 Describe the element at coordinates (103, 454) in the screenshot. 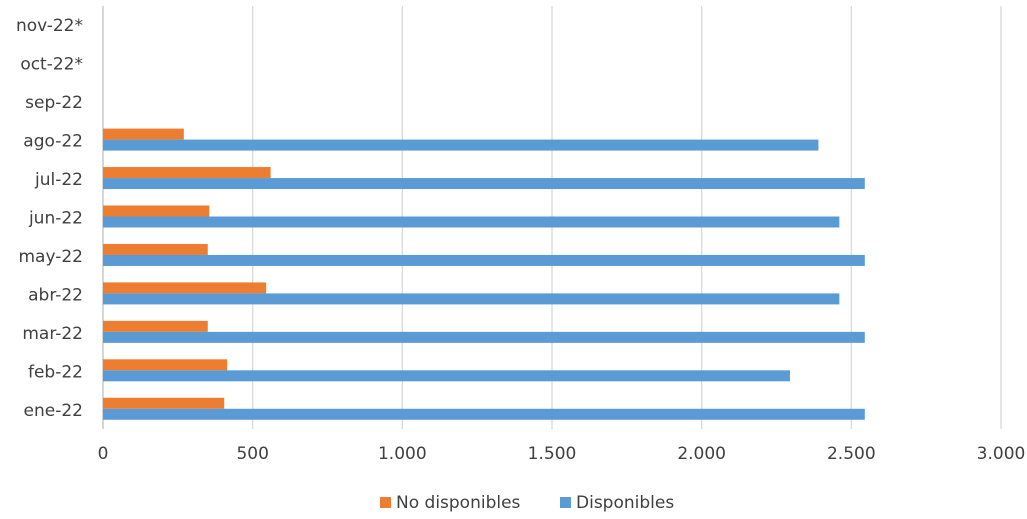

I see `x-tick-label: 0` at that location.